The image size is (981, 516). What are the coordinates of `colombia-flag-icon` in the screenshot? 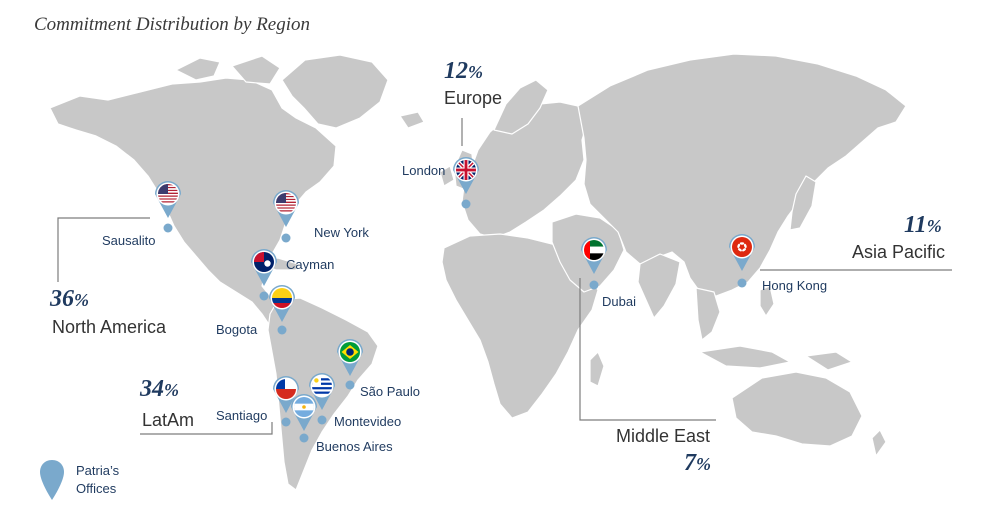 It's located at (282, 298).